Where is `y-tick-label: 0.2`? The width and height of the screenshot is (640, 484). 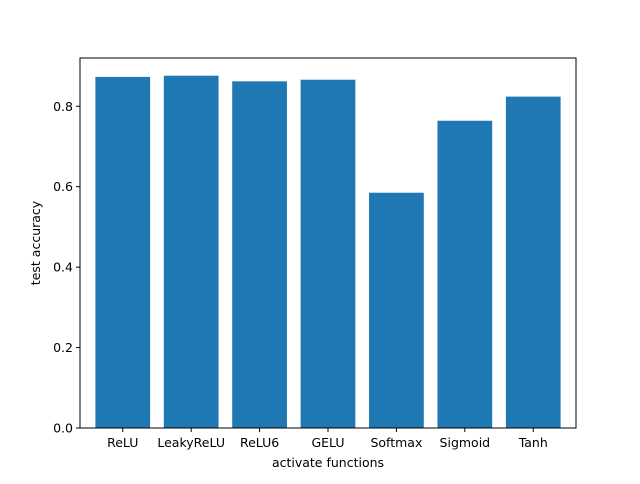
y-tick-label: 0.2 is located at coordinates (63, 347).